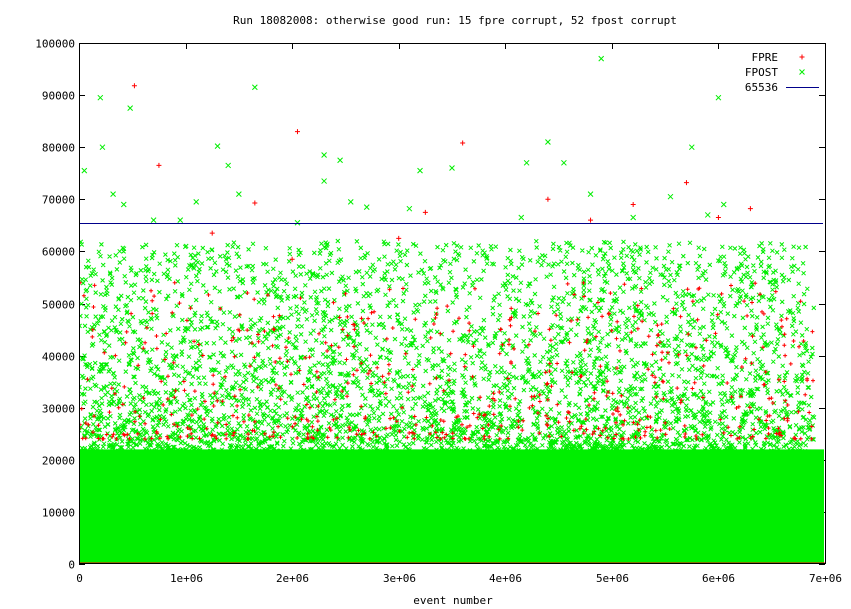 Image resolution: width=851 pixels, height=609 pixels. I want to click on x-tick-label: 4e+06, so click(505, 578).